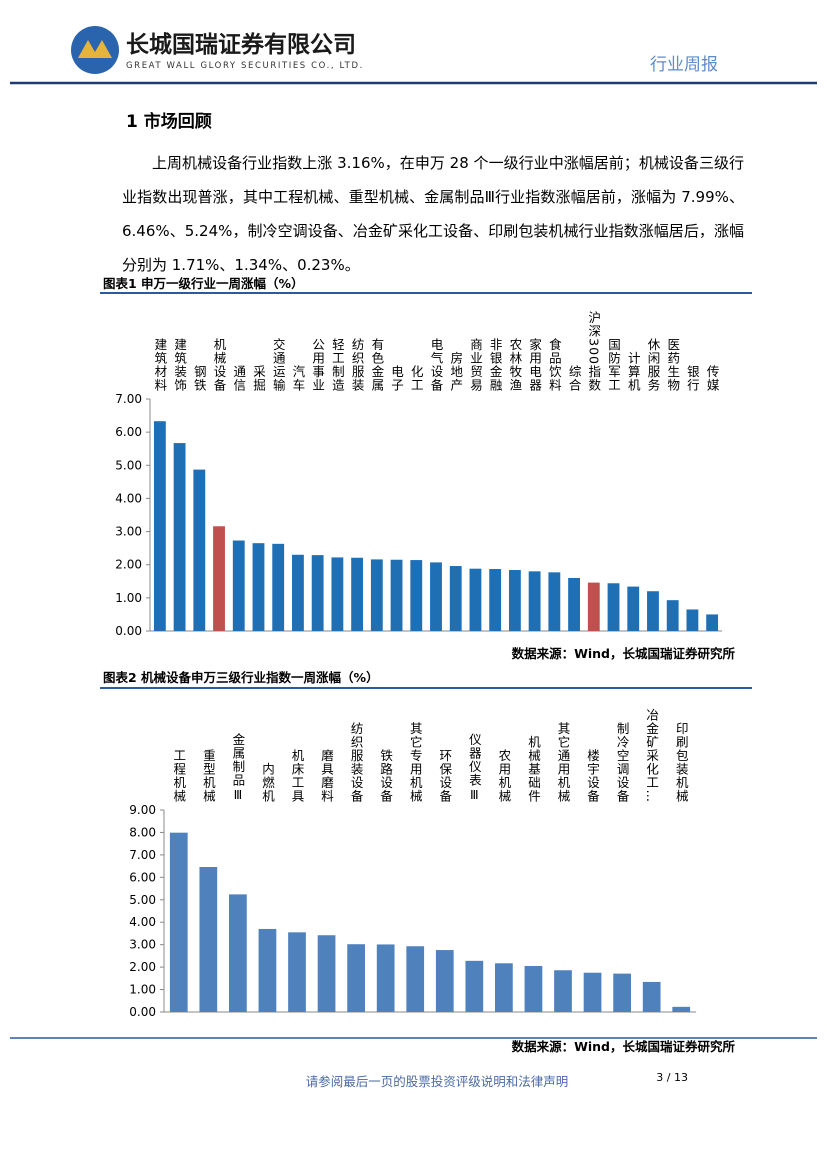 The image size is (827, 1169). What do you see at coordinates (533, 770) in the screenshot?
I see `x-tick-label: 机械基础件` at bounding box center [533, 770].